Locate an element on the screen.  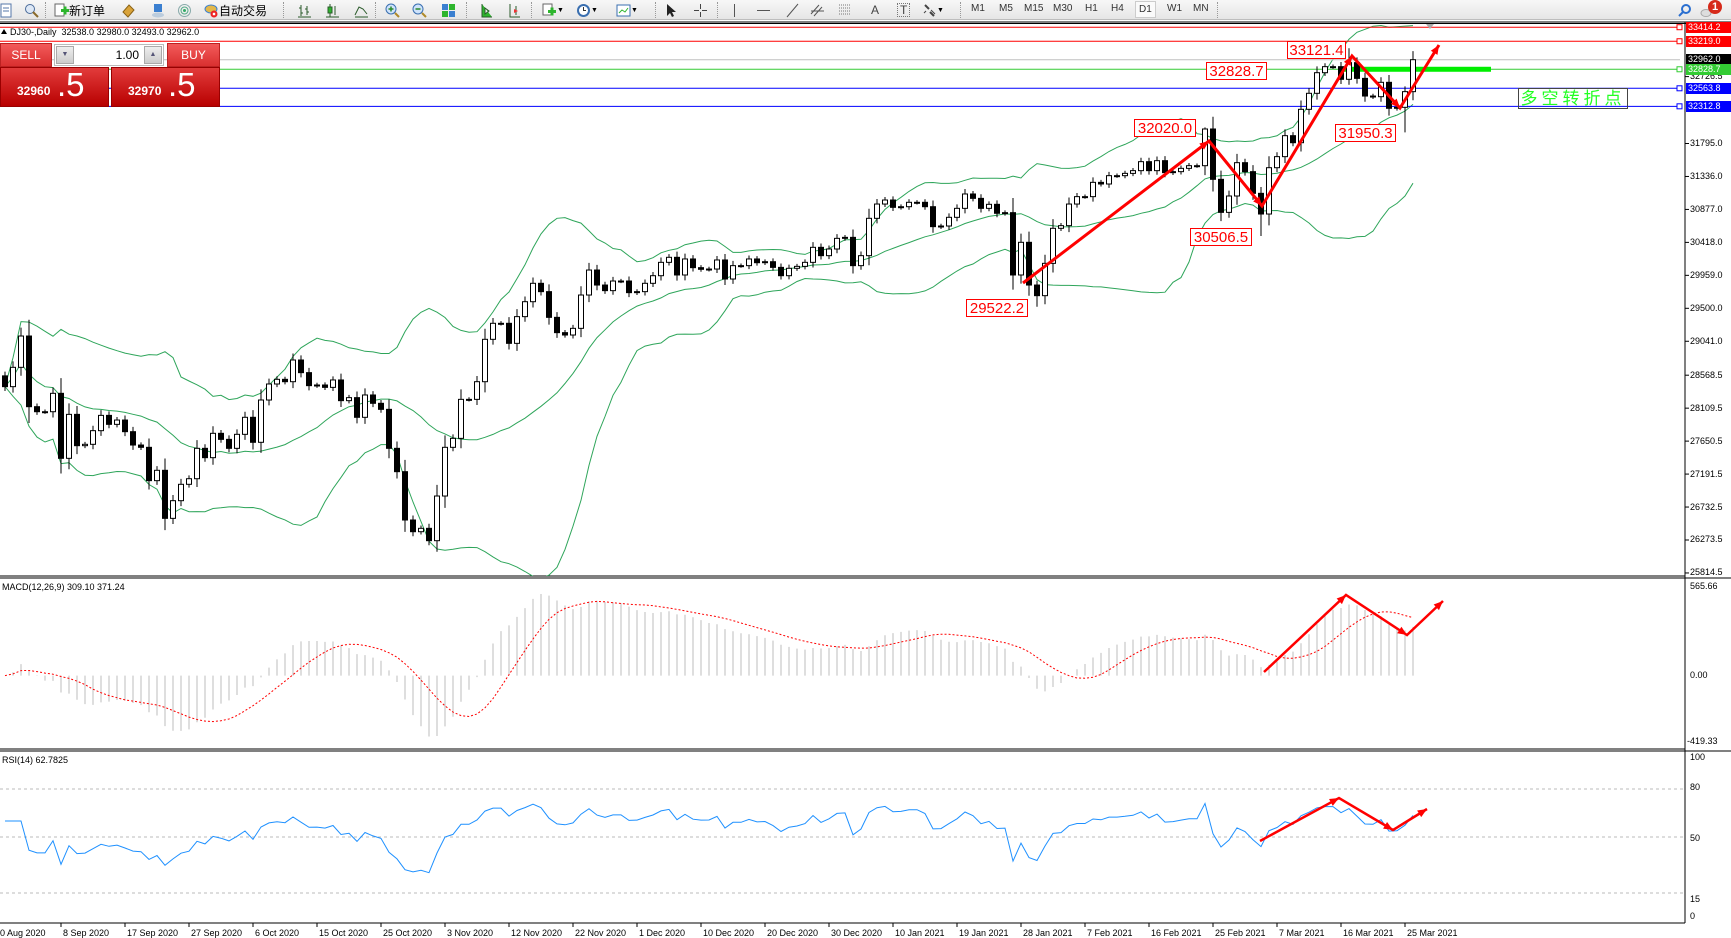
timeframe-h4: H4 is located at coordinates (1117, 8).